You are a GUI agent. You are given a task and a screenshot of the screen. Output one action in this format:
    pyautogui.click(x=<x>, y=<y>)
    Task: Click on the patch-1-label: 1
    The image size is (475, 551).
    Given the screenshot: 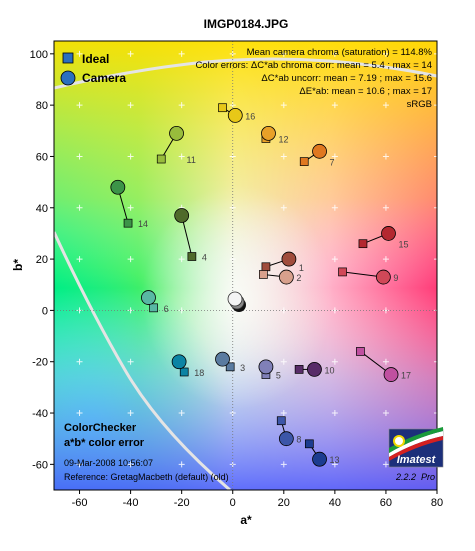 What is the action you would take?
    pyautogui.click(x=301, y=268)
    